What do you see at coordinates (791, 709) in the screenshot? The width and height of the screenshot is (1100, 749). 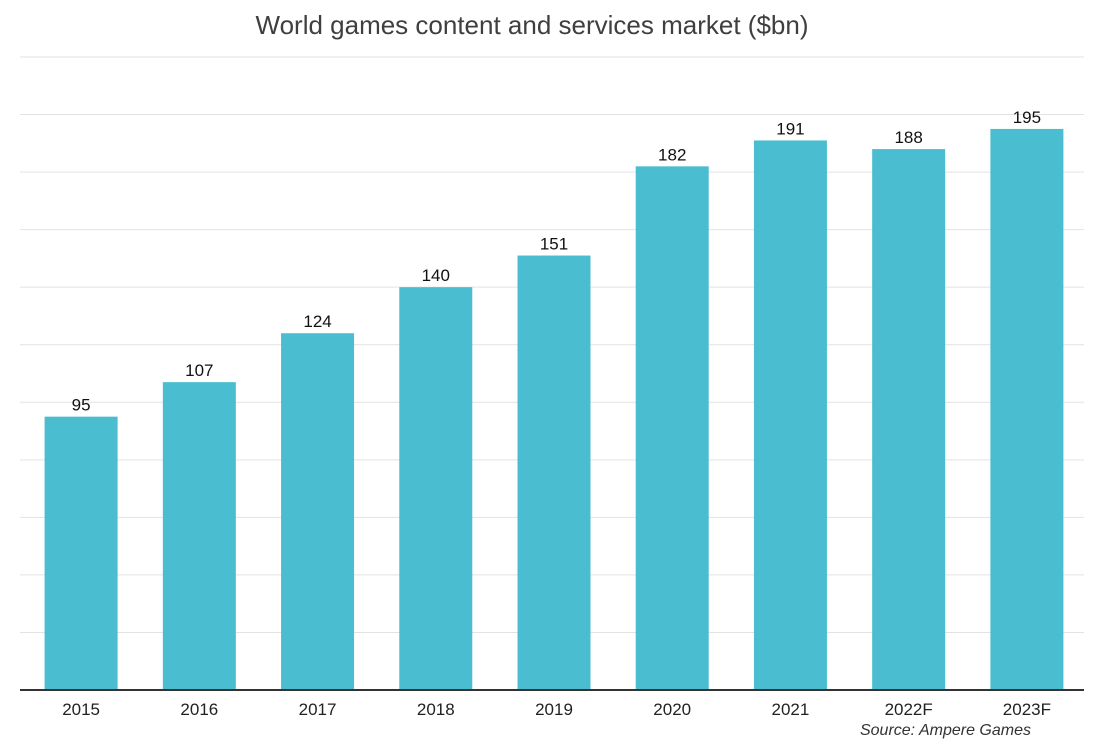 I see `x-tick-label: 2021` at bounding box center [791, 709].